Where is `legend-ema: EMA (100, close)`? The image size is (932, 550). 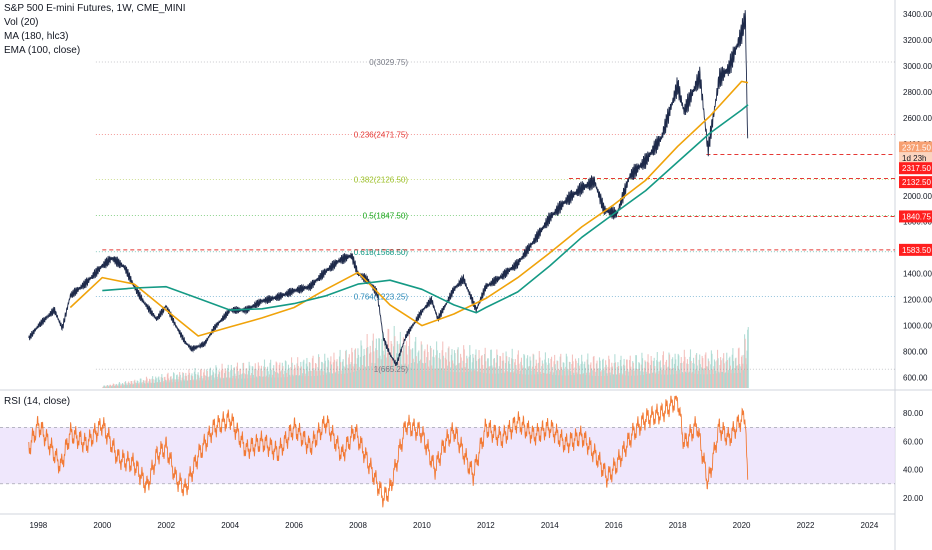 legend-ema: EMA (100, close) is located at coordinates (42, 50).